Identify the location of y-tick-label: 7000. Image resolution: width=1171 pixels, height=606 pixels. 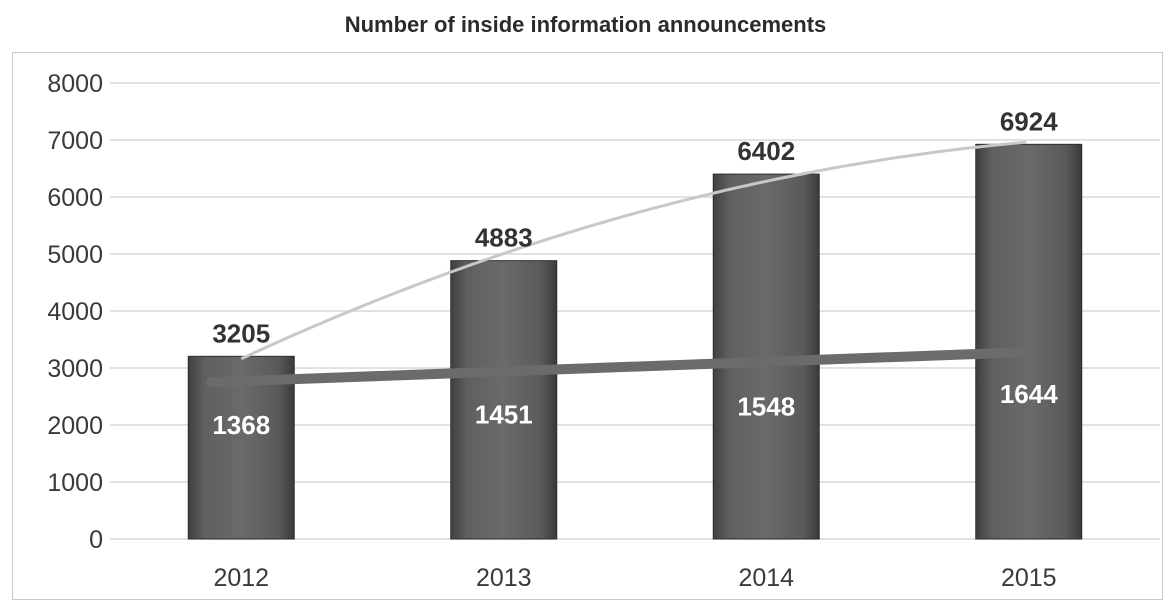
(75, 141).